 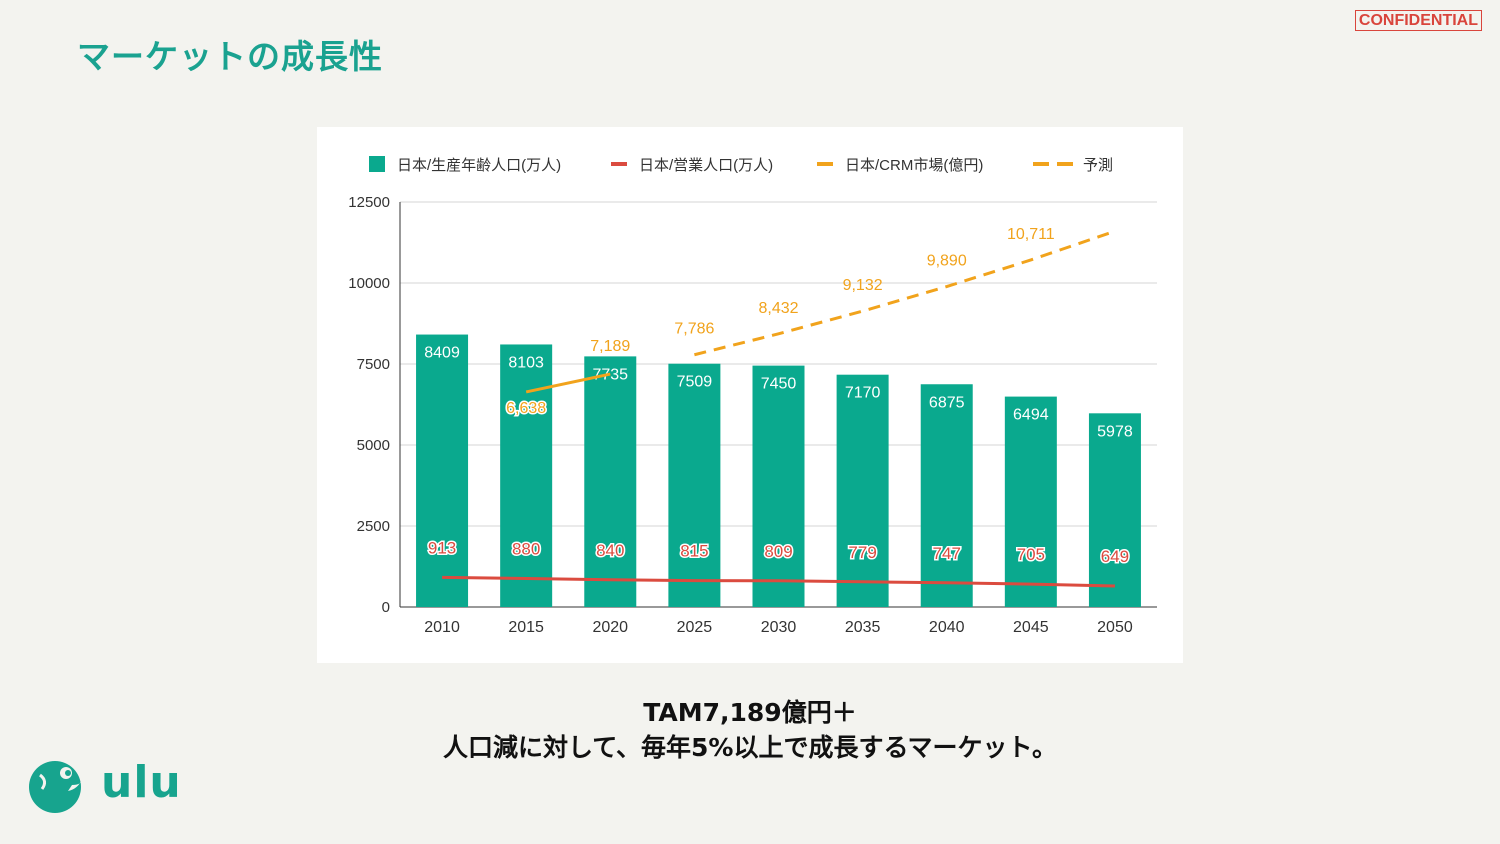 I want to click on legend-population: 日本/生産年齢人口(万人), so click(x=479, y=165).